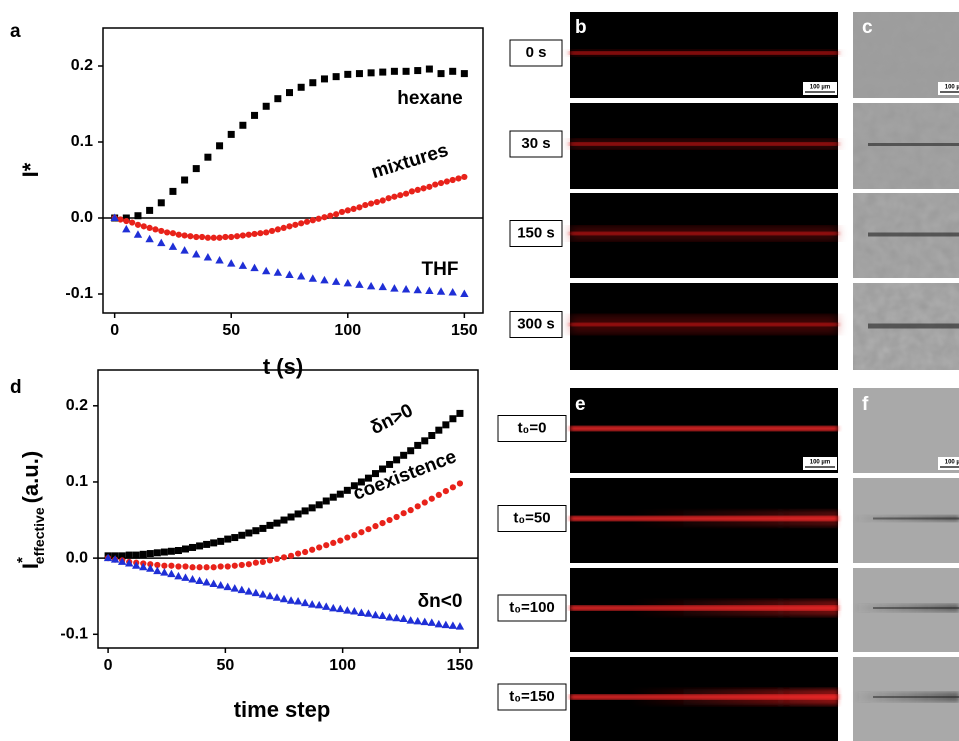  What do you see at coordinates (77, 405) in the screenshot?
I see `y-tick-label: 0.2` at bounding box center [77, 405].